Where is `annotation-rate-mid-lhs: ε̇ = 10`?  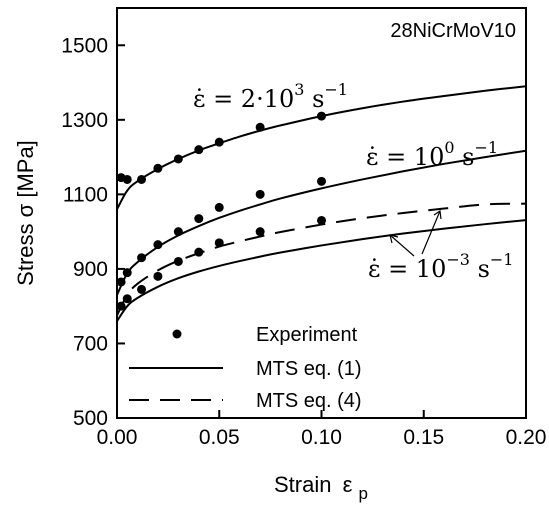
annotation-rate-mid-lhs: ε̇ = 10 is located at coordinates (405, 157).